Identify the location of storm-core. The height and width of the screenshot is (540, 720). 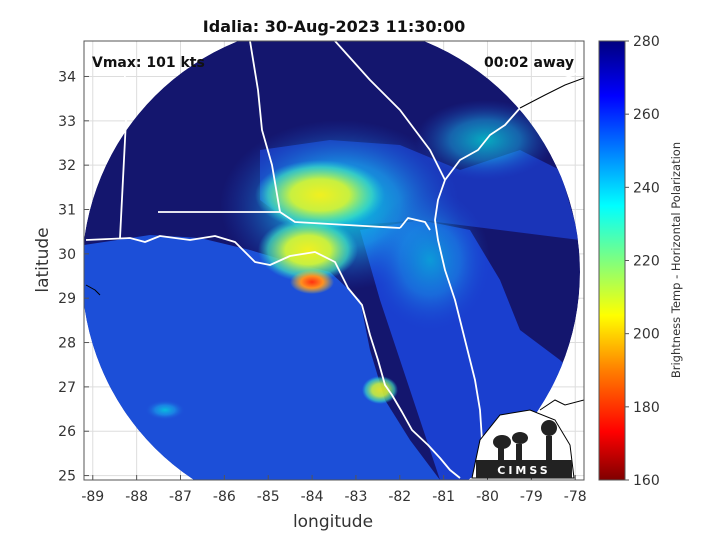
(308, 250).